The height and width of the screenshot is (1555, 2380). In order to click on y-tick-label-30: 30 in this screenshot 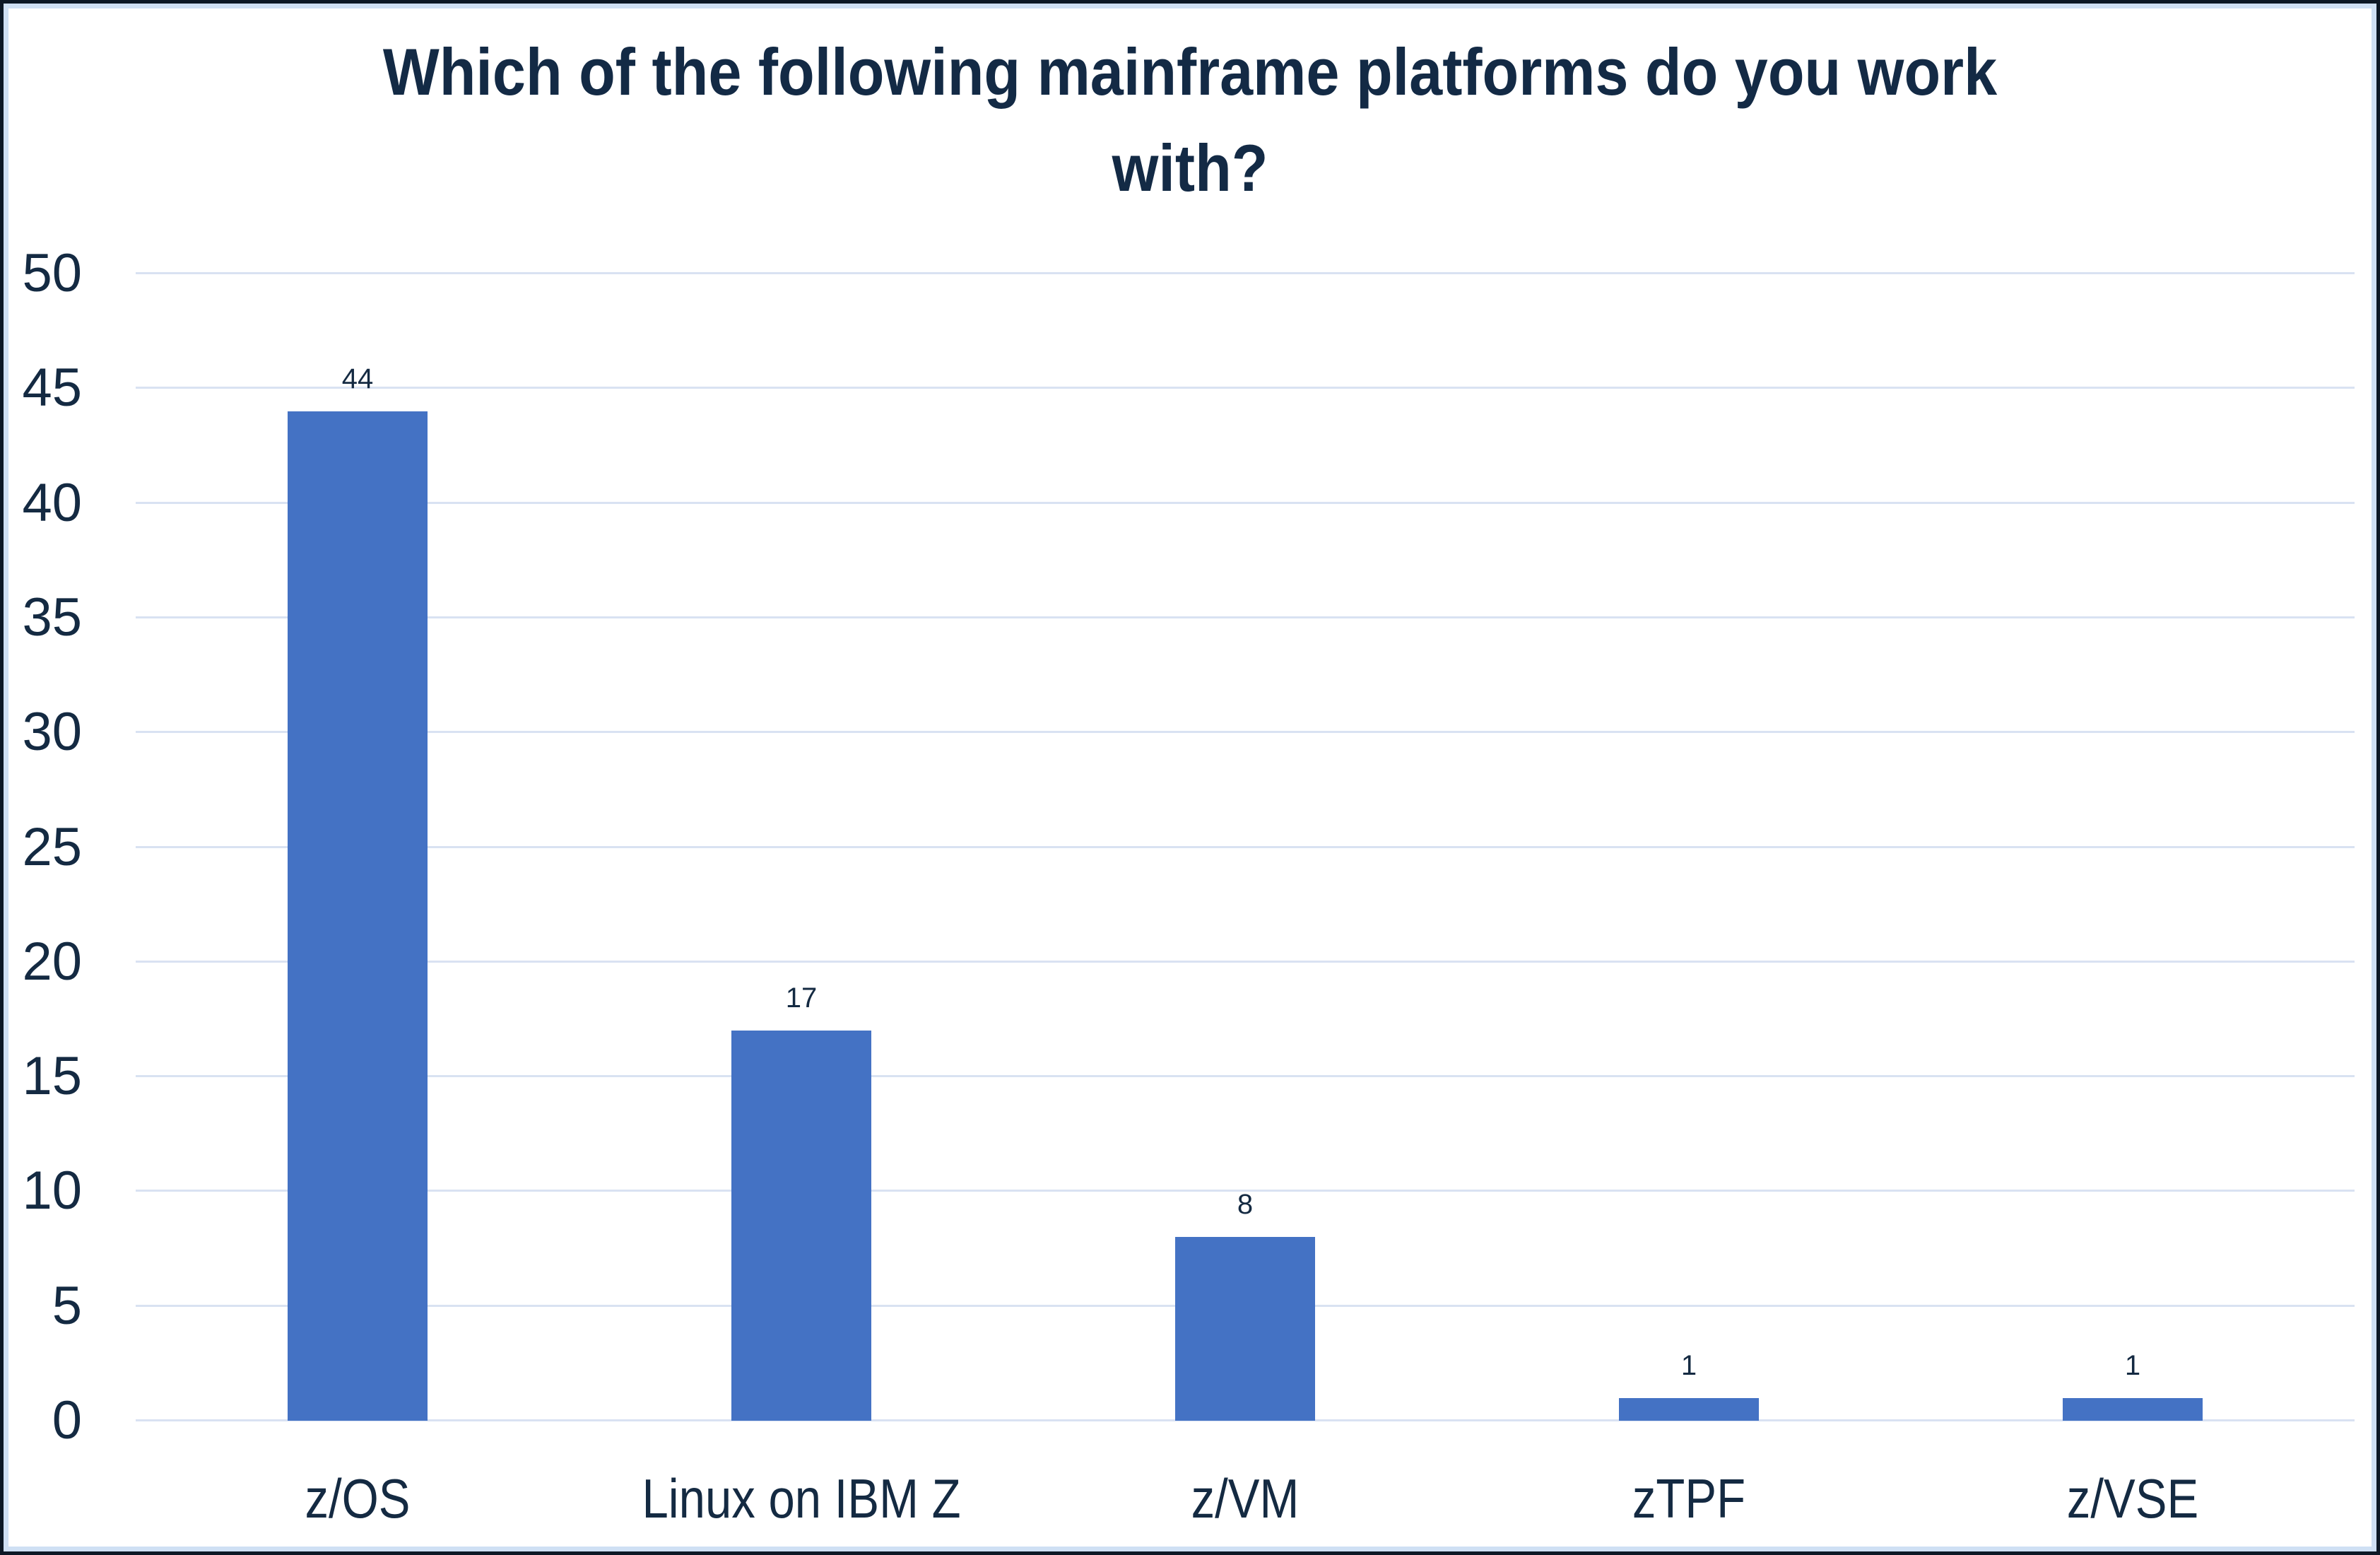, I will do `click(52, 732)`.